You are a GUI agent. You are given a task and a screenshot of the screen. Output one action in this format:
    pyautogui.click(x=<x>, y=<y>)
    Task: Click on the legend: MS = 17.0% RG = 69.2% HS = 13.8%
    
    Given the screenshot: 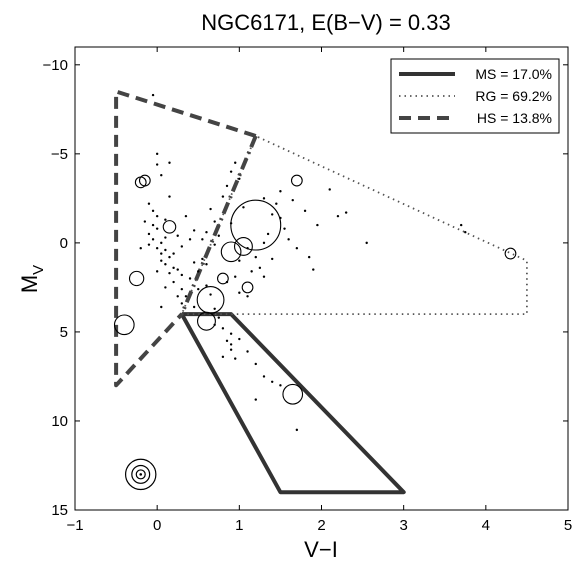 What is the action you would take?
    pyautogui.click(x=475, y=96)
    